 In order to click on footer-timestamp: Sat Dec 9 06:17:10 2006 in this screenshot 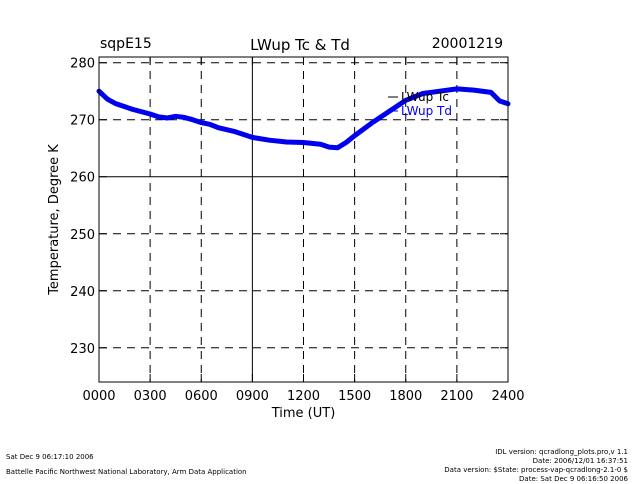, I will do `click(50, 457)`.